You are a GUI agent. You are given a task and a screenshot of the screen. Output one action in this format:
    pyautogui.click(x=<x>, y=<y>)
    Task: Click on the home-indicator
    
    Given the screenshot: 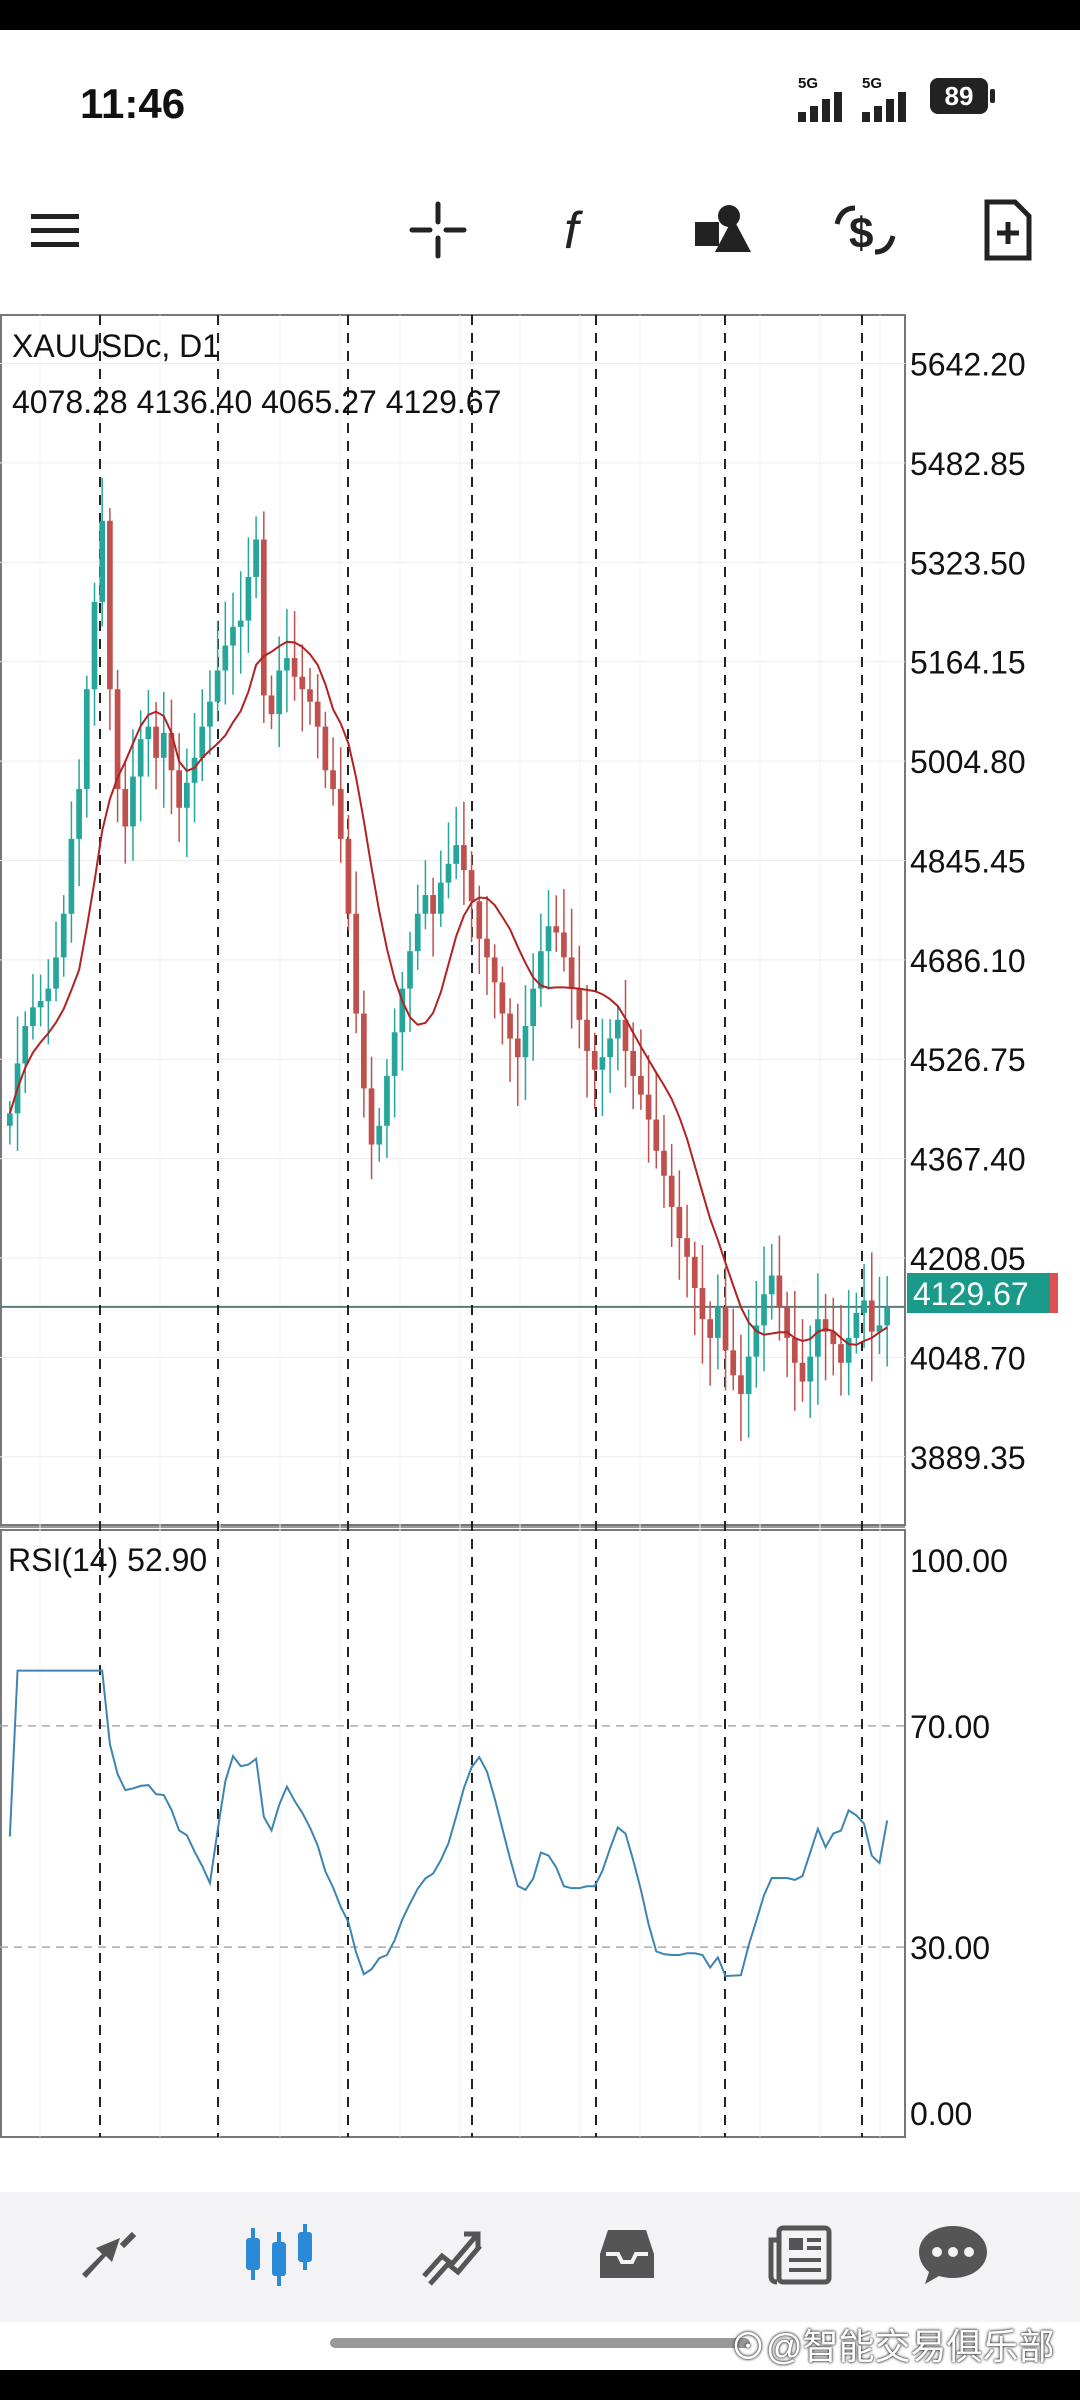 What is the action you would take?
    pyautogui.click(x=540, y=2343)
    